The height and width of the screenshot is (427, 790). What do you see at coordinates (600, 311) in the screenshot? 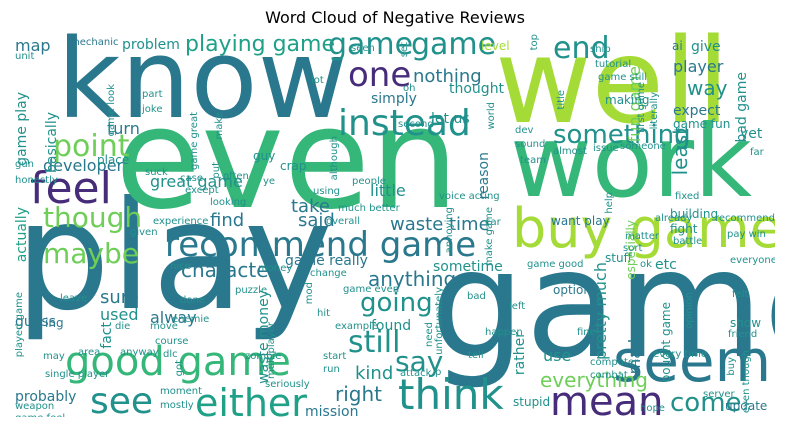
I see `word-pretty-much: pretty much` at bounding box center [600, 311].